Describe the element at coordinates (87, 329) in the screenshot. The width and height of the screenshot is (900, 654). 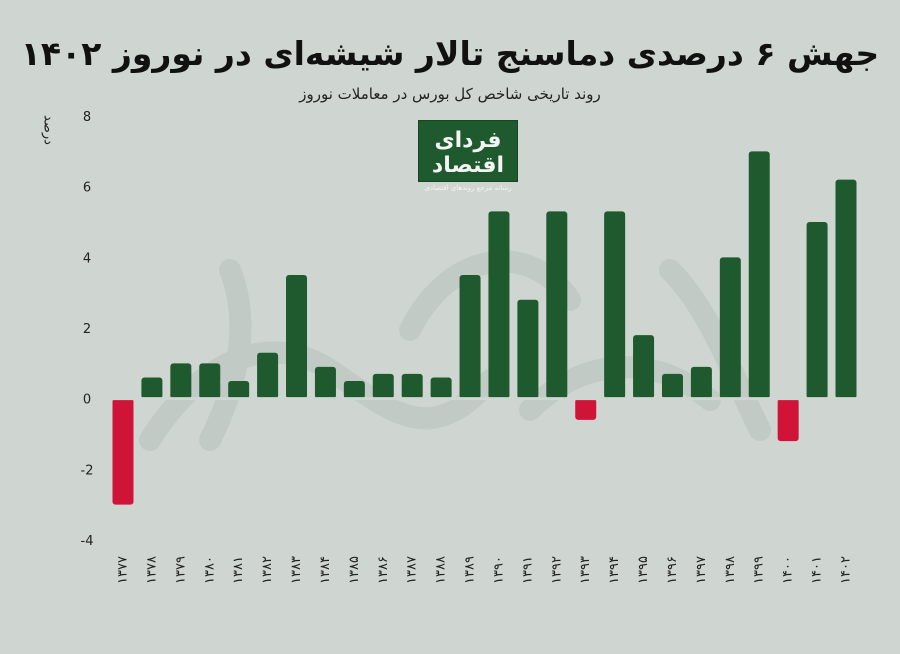
I see `y-tick-label: 2` at that location.